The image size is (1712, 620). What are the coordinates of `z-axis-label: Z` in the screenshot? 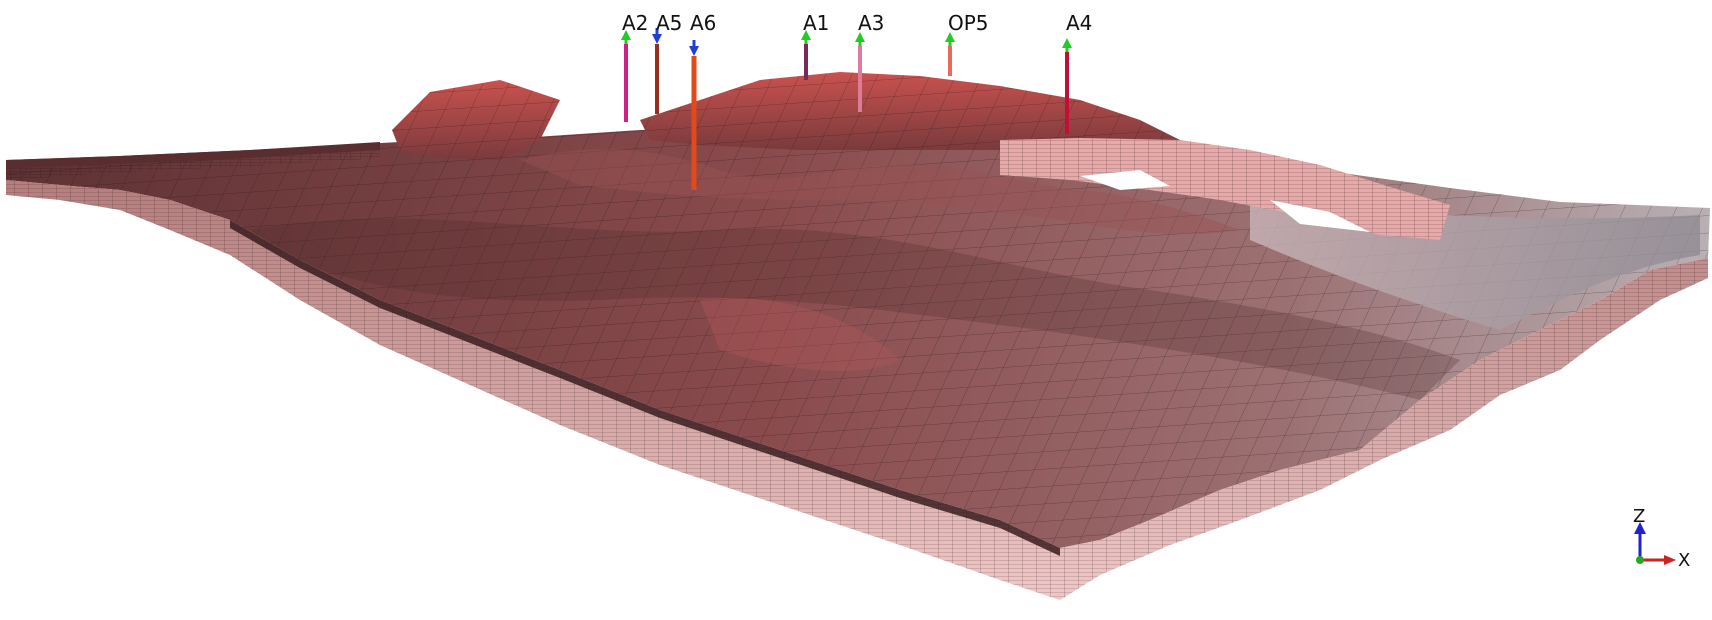 It's located at (1639, 516).